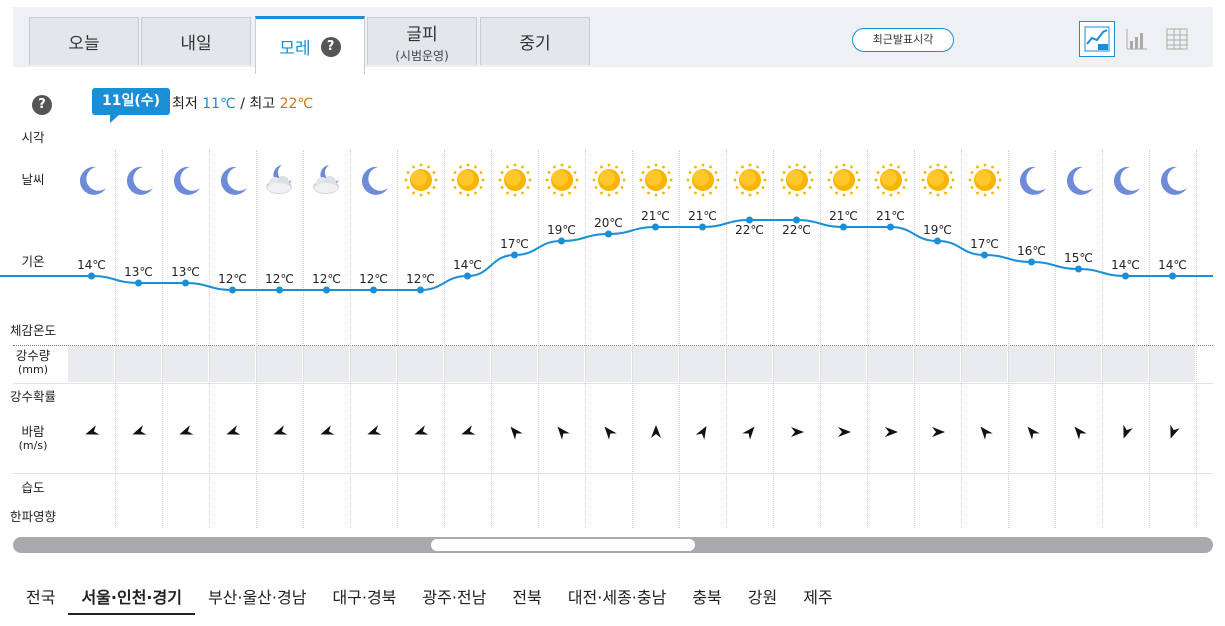 This screenshot has width=1225, height=626. I want to click on horizontal-scrollbar, so click(613, 545).